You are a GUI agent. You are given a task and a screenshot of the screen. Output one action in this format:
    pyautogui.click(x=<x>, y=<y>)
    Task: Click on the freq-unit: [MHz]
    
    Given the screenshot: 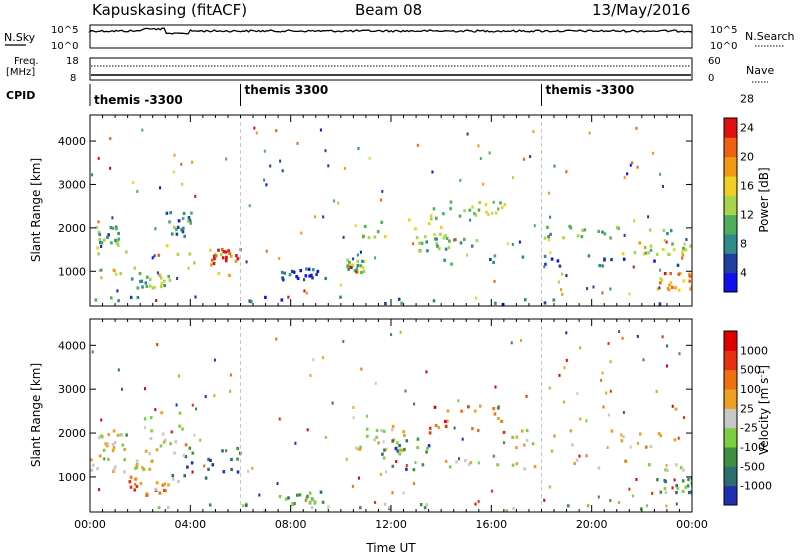 What is the action you would take?
    pyautogui.click(x=20, y=72)
    